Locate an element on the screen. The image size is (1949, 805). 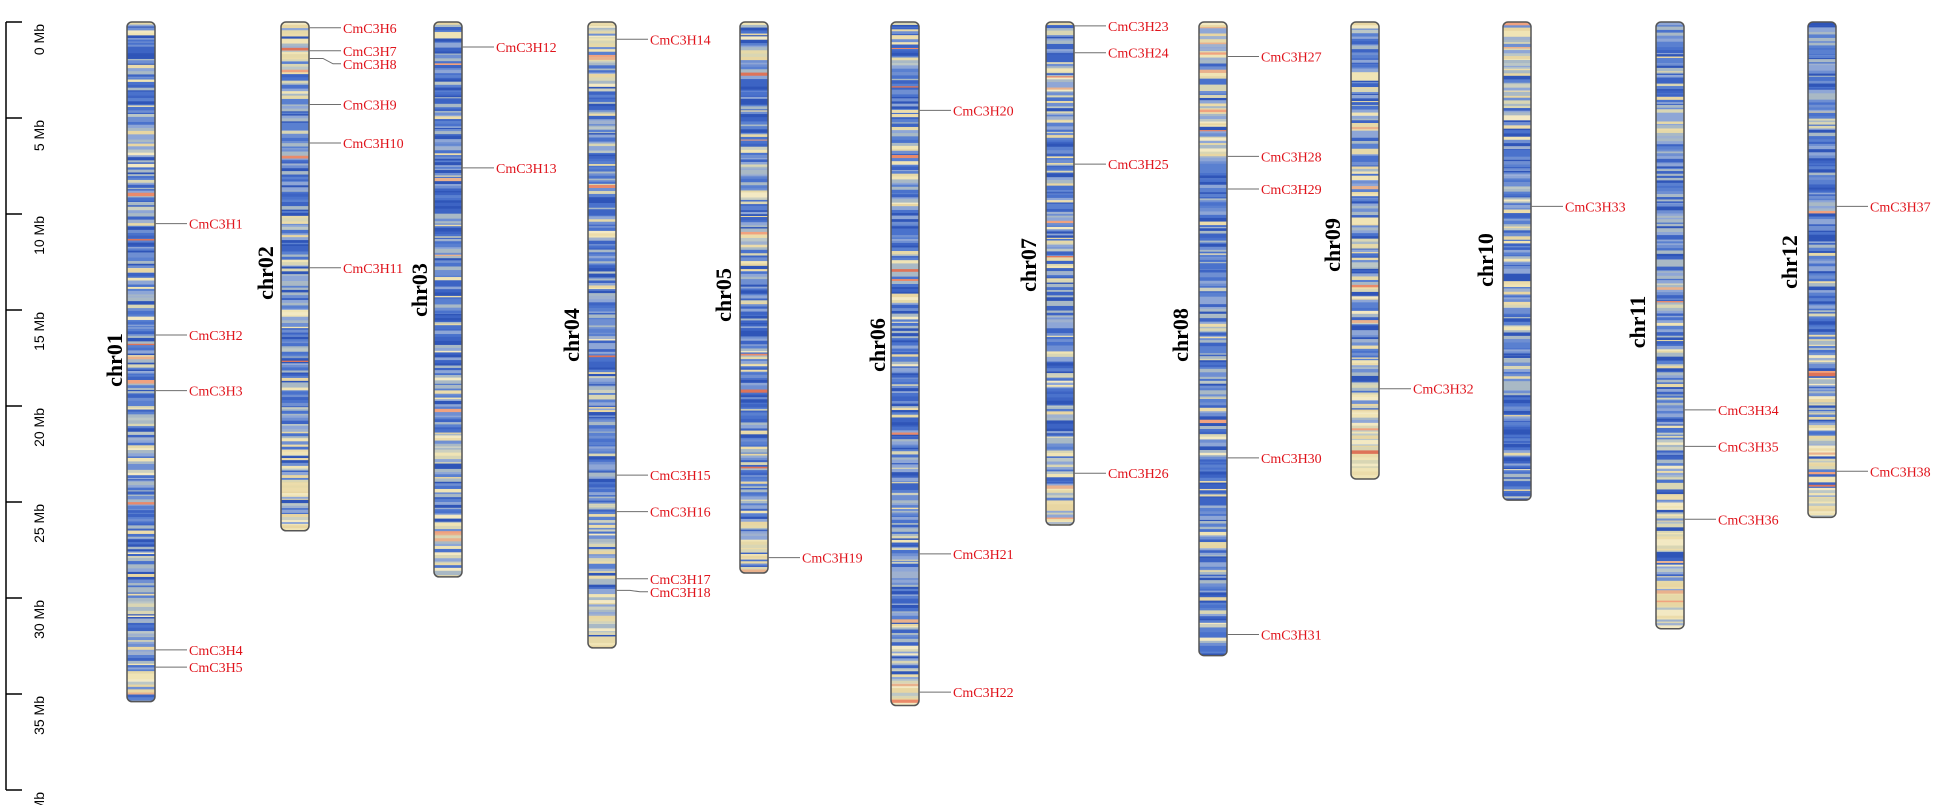
chromosome-label: chr01 is located at coordinates (114, 360).